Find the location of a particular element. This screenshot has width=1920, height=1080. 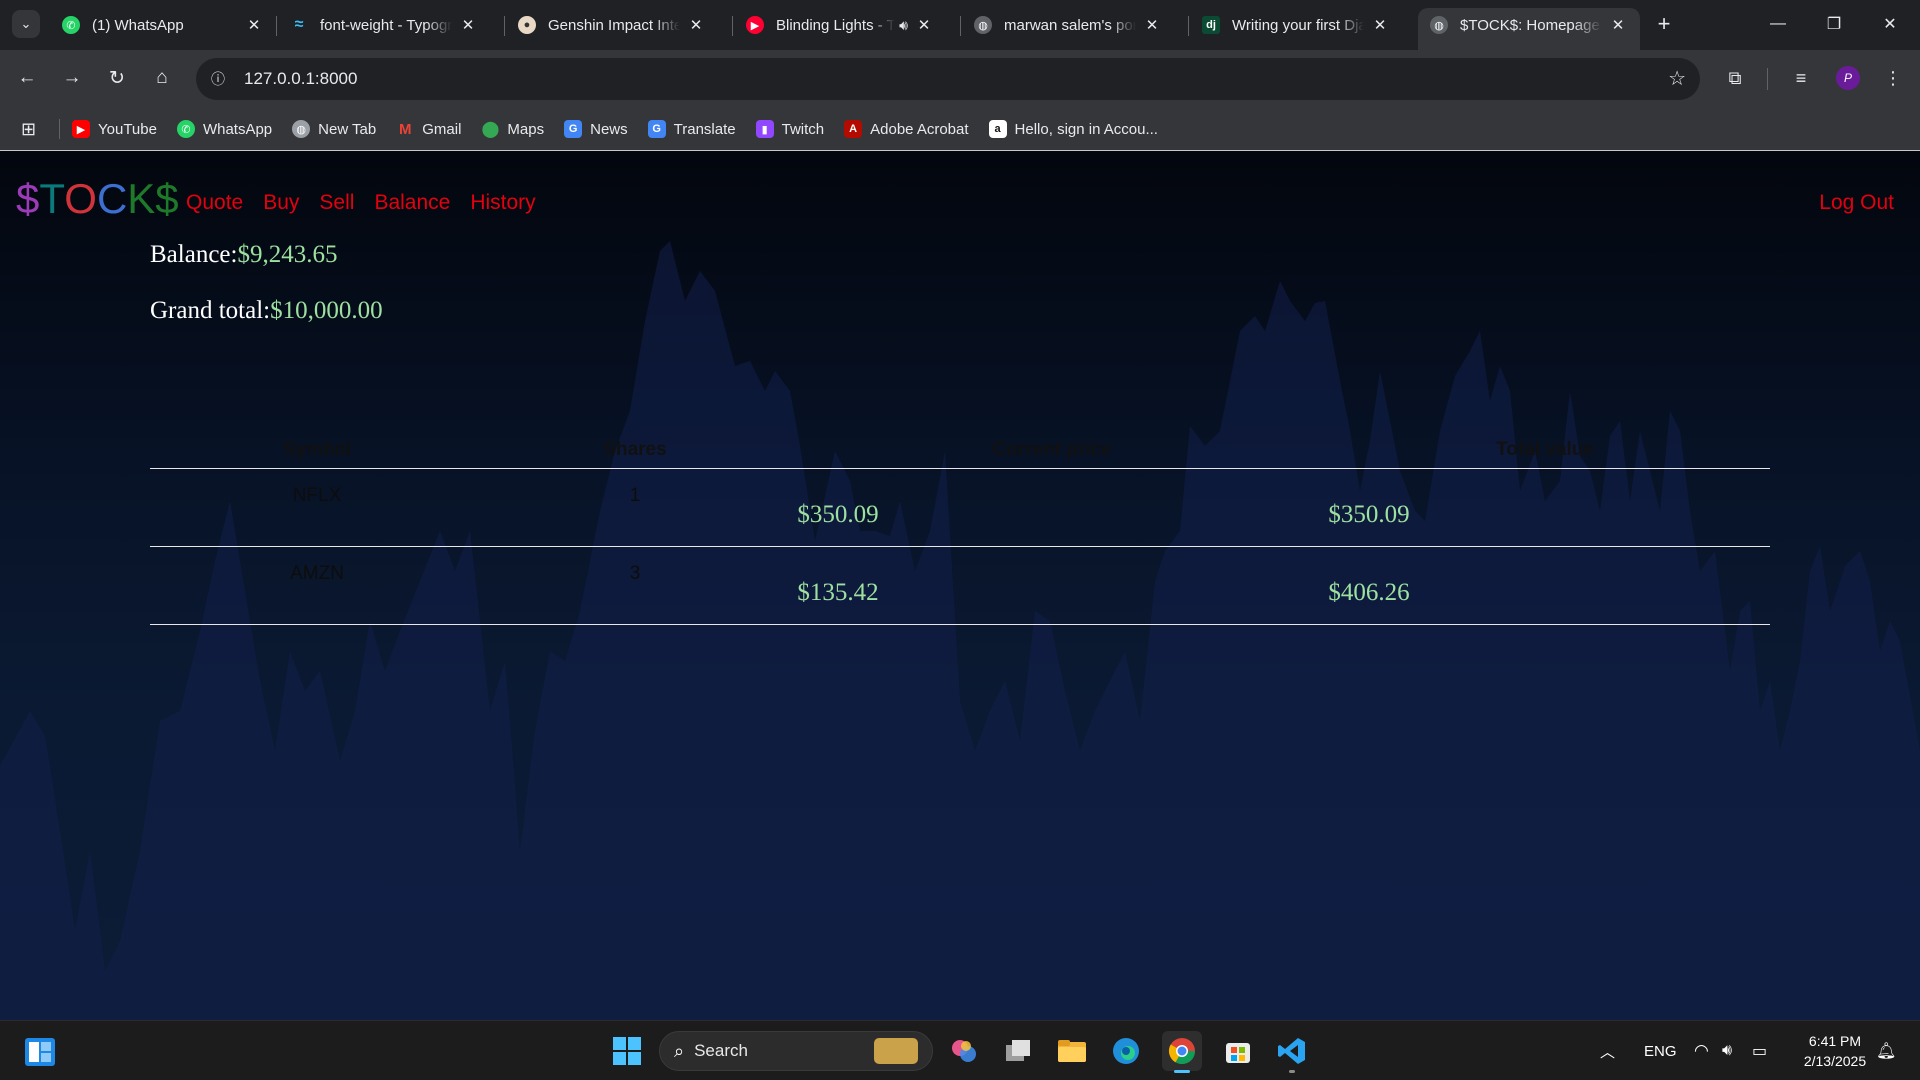

nav-link-quote: Quote is located at coordinates (215, 202).